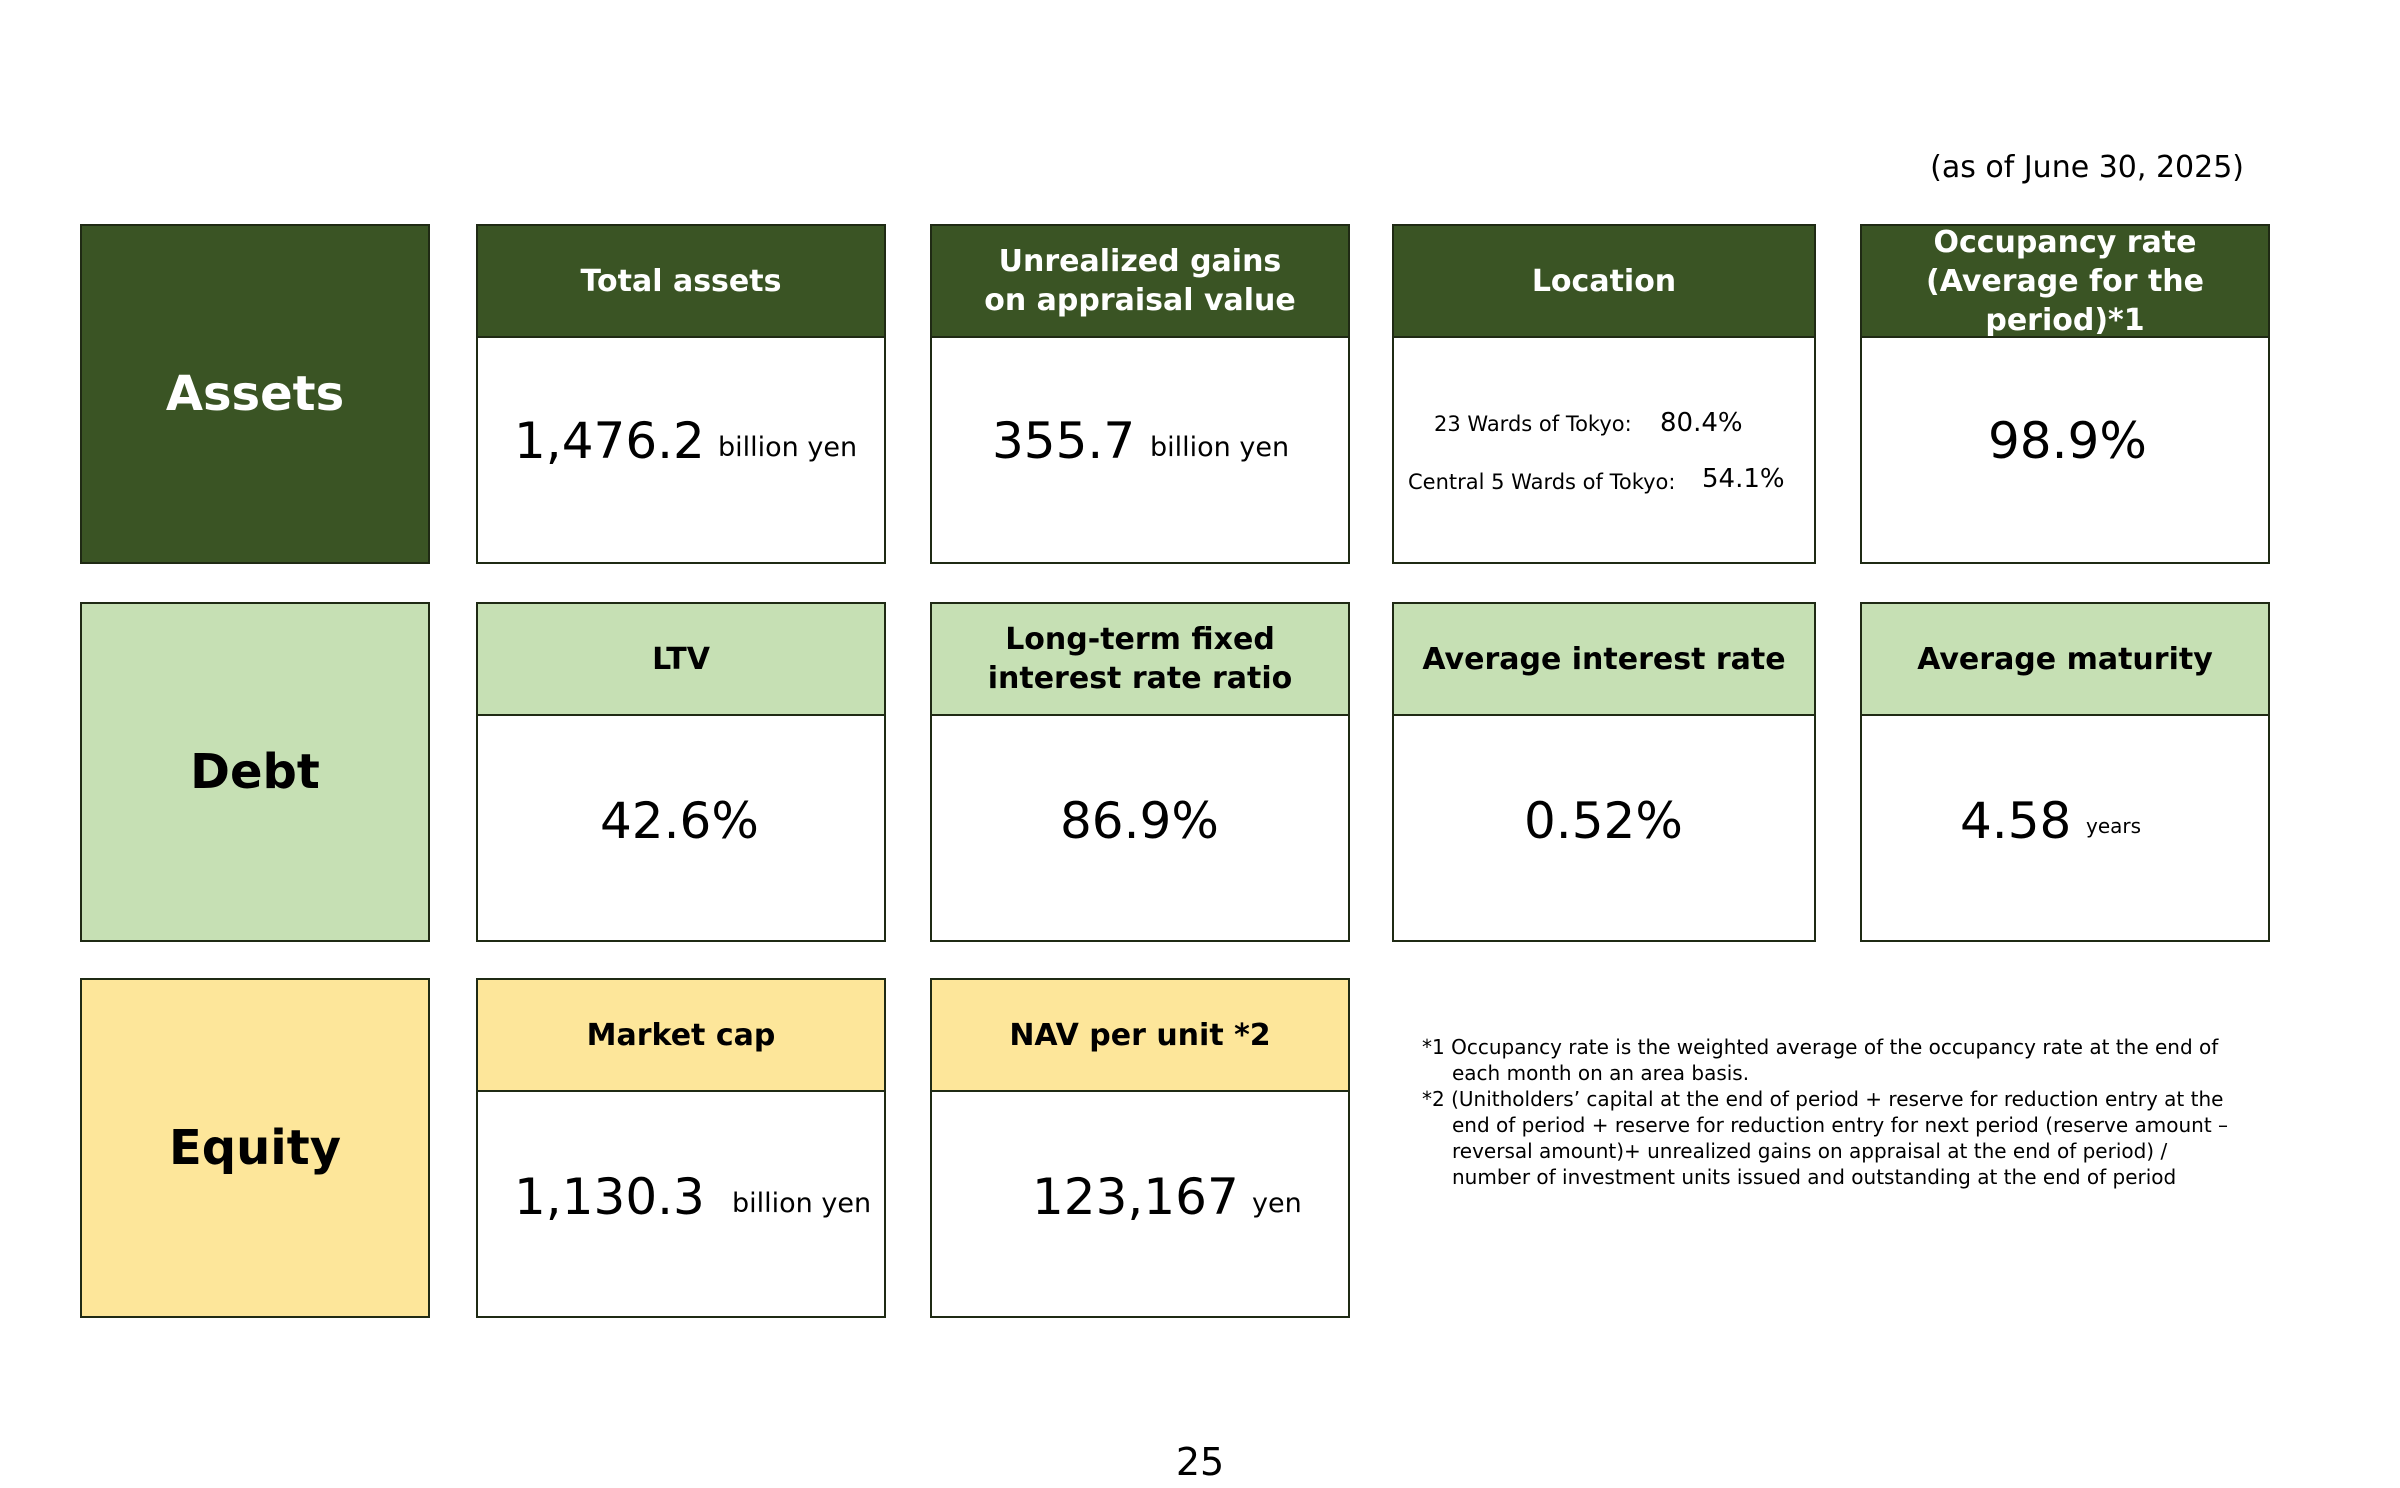 The width and height of the screenshot is (2400, 1488). What do you see at coordinates (609, 441) in the screenshot?
I see `total-assets-value: 1,476.2` at bounding box center [609, 441].